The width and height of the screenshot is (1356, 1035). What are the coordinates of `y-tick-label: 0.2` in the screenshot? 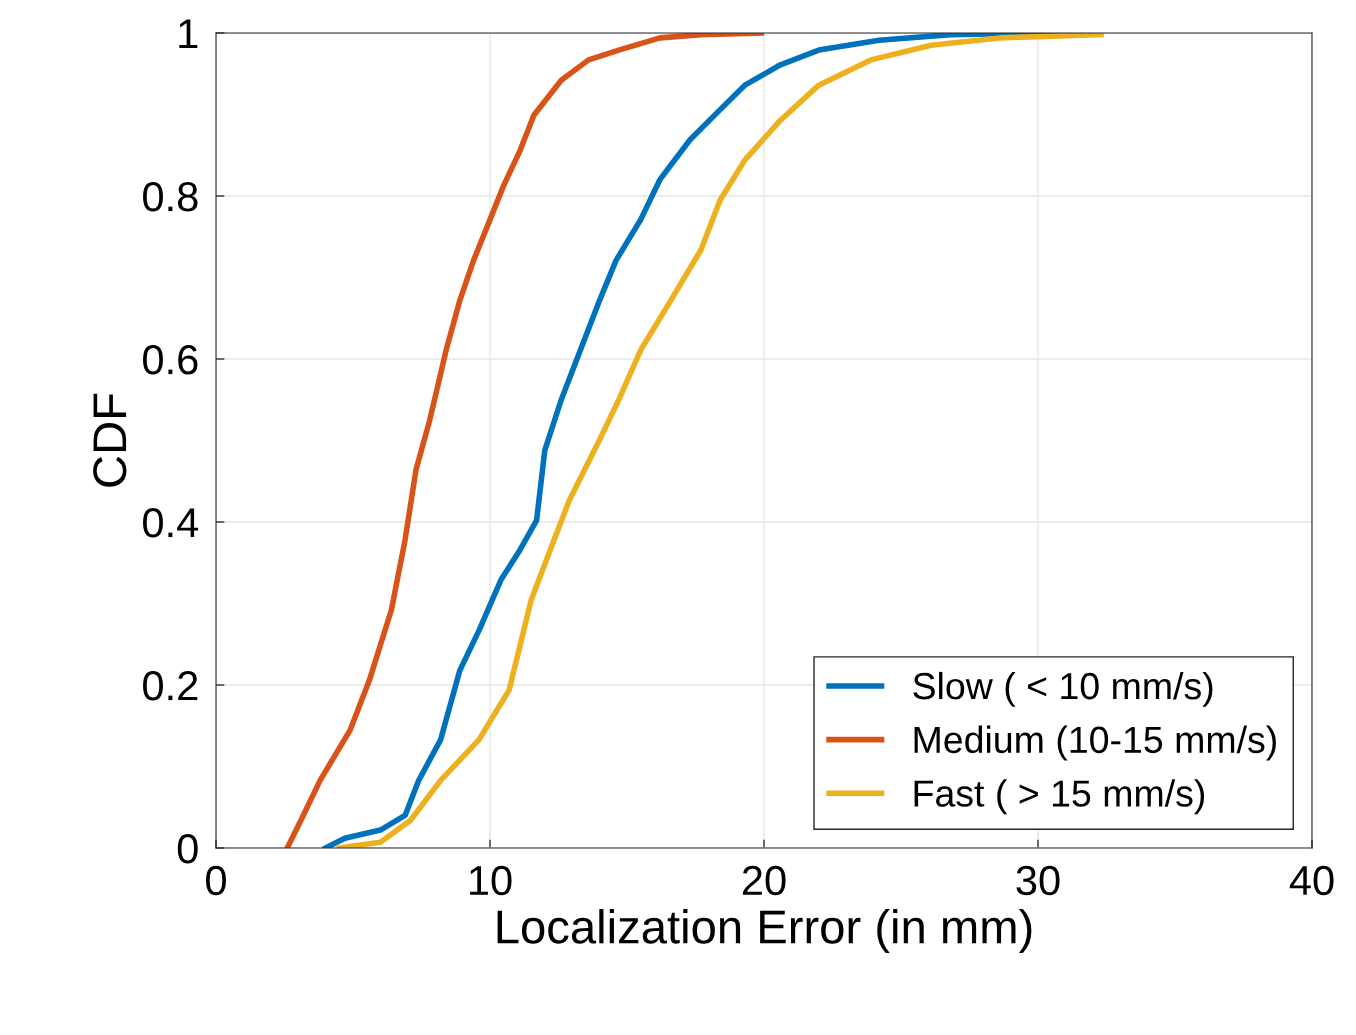 It's located at (170, 686).